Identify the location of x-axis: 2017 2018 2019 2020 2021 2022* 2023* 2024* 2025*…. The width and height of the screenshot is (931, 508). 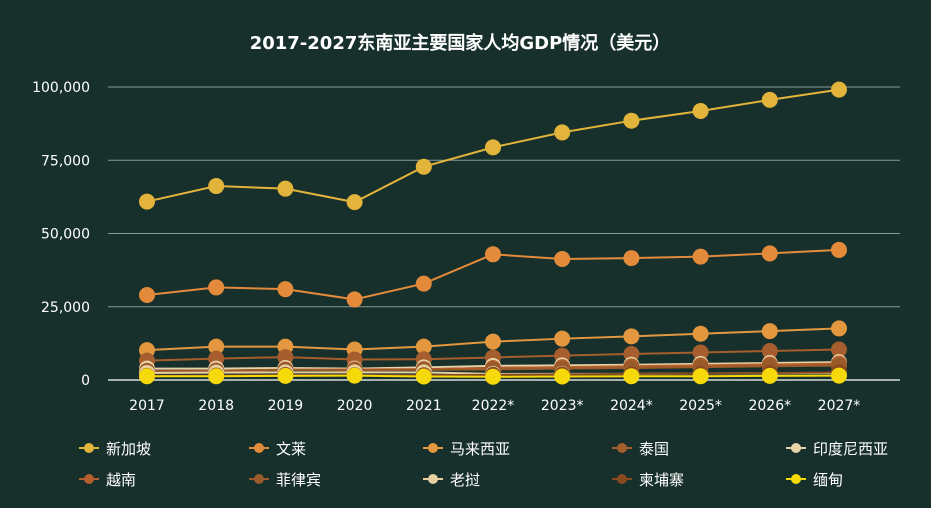
(494, 406).